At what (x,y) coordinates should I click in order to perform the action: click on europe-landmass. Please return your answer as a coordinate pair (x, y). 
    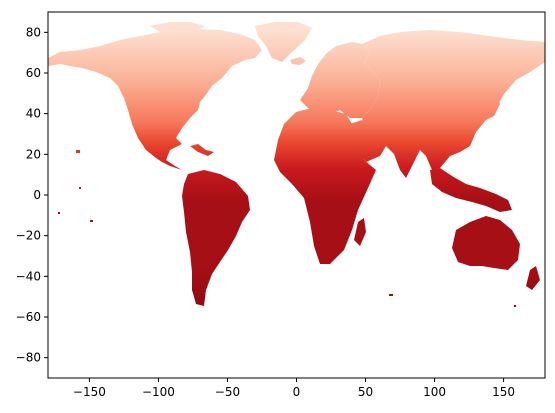
    Looking at the image, I should click on (340, 80).